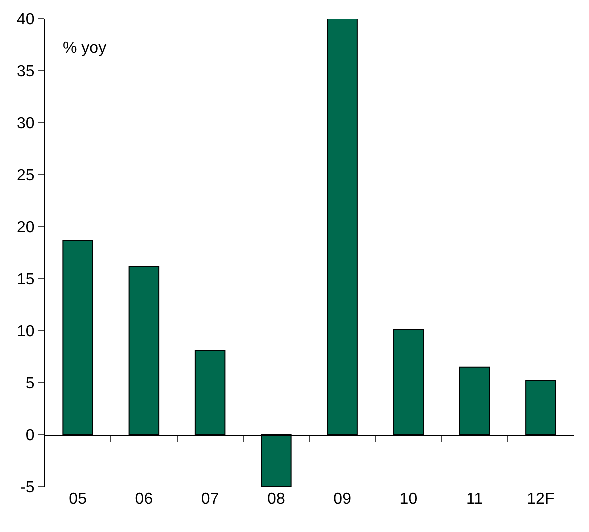 The height and width of the screenshot is (532, 589). What do you see at coordinates (343, 499) in the screenshot?
I see `x-tick-label: 09` at bounding box center [343, 499].